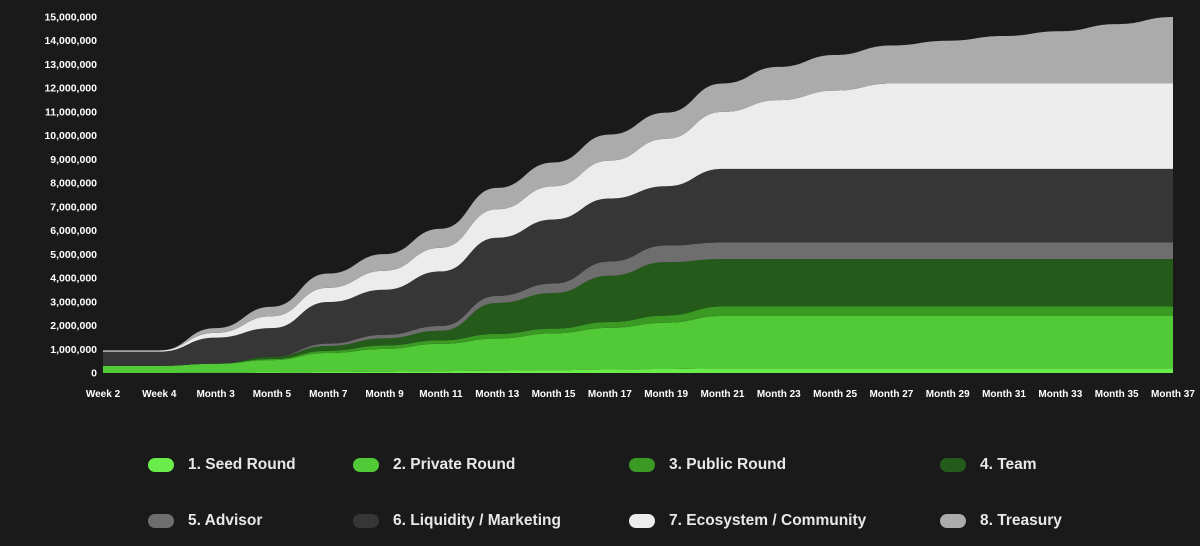 The image size is (1200, 546). I want to click on y-tick-label: 4,000,000, so click(73, 279).